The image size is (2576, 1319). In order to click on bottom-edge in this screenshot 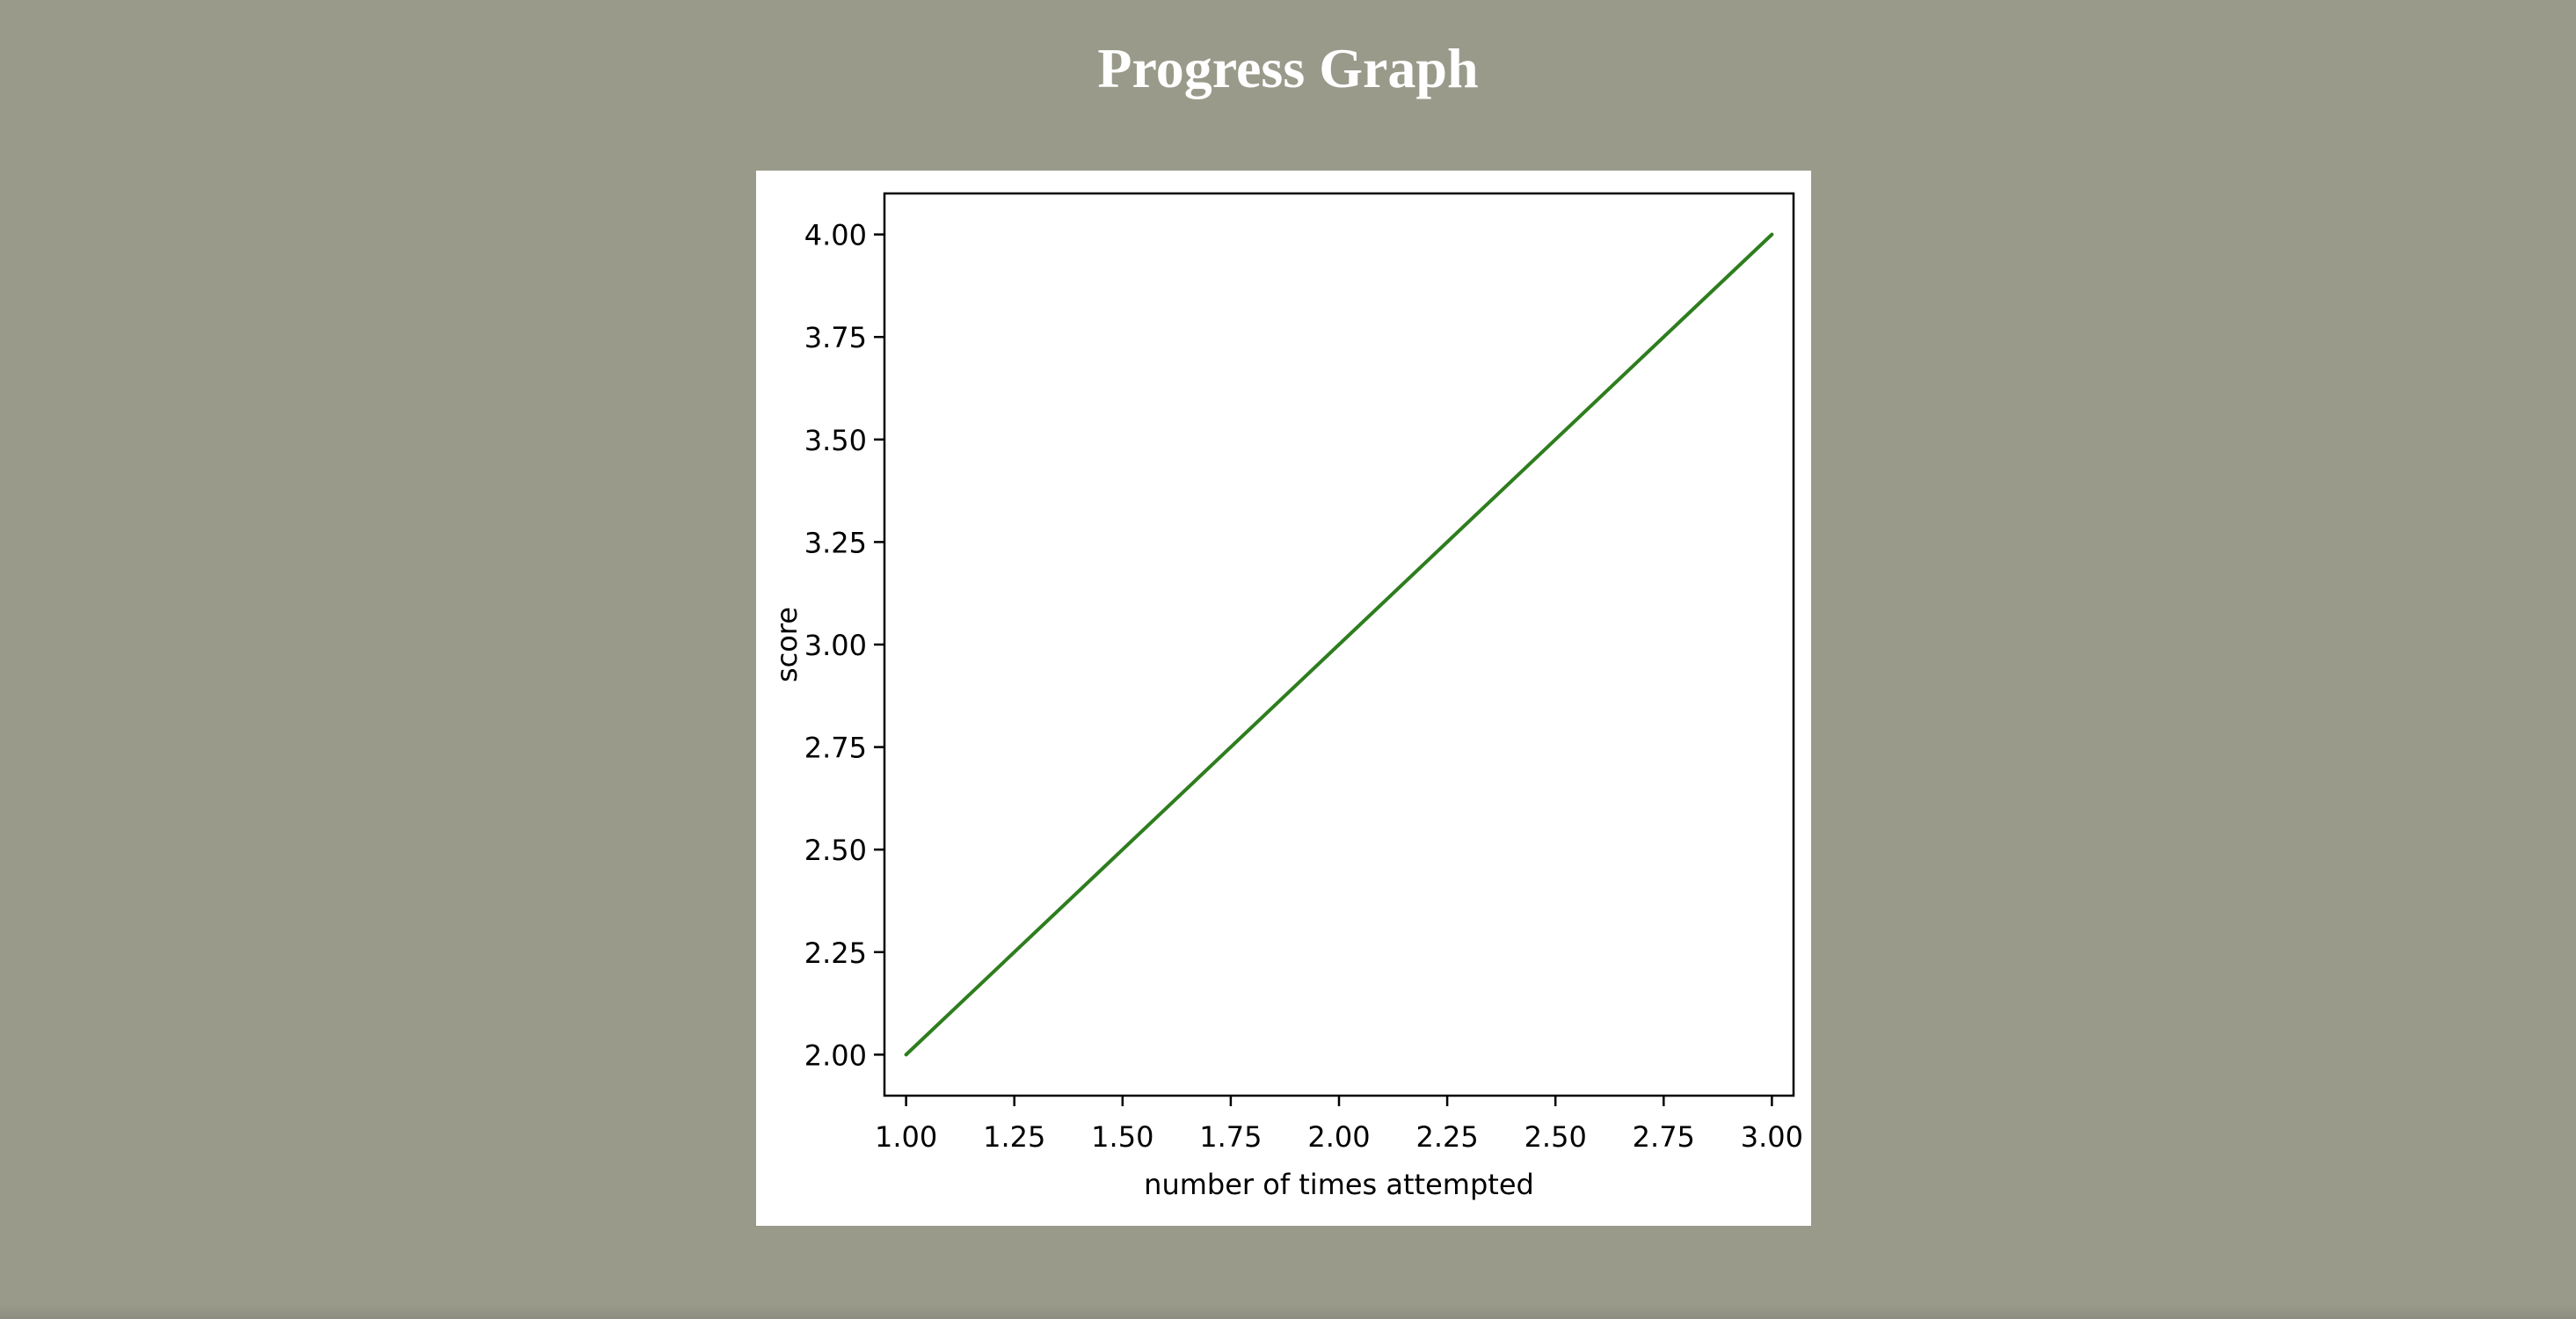, I will do `click(1288, 1312)`.